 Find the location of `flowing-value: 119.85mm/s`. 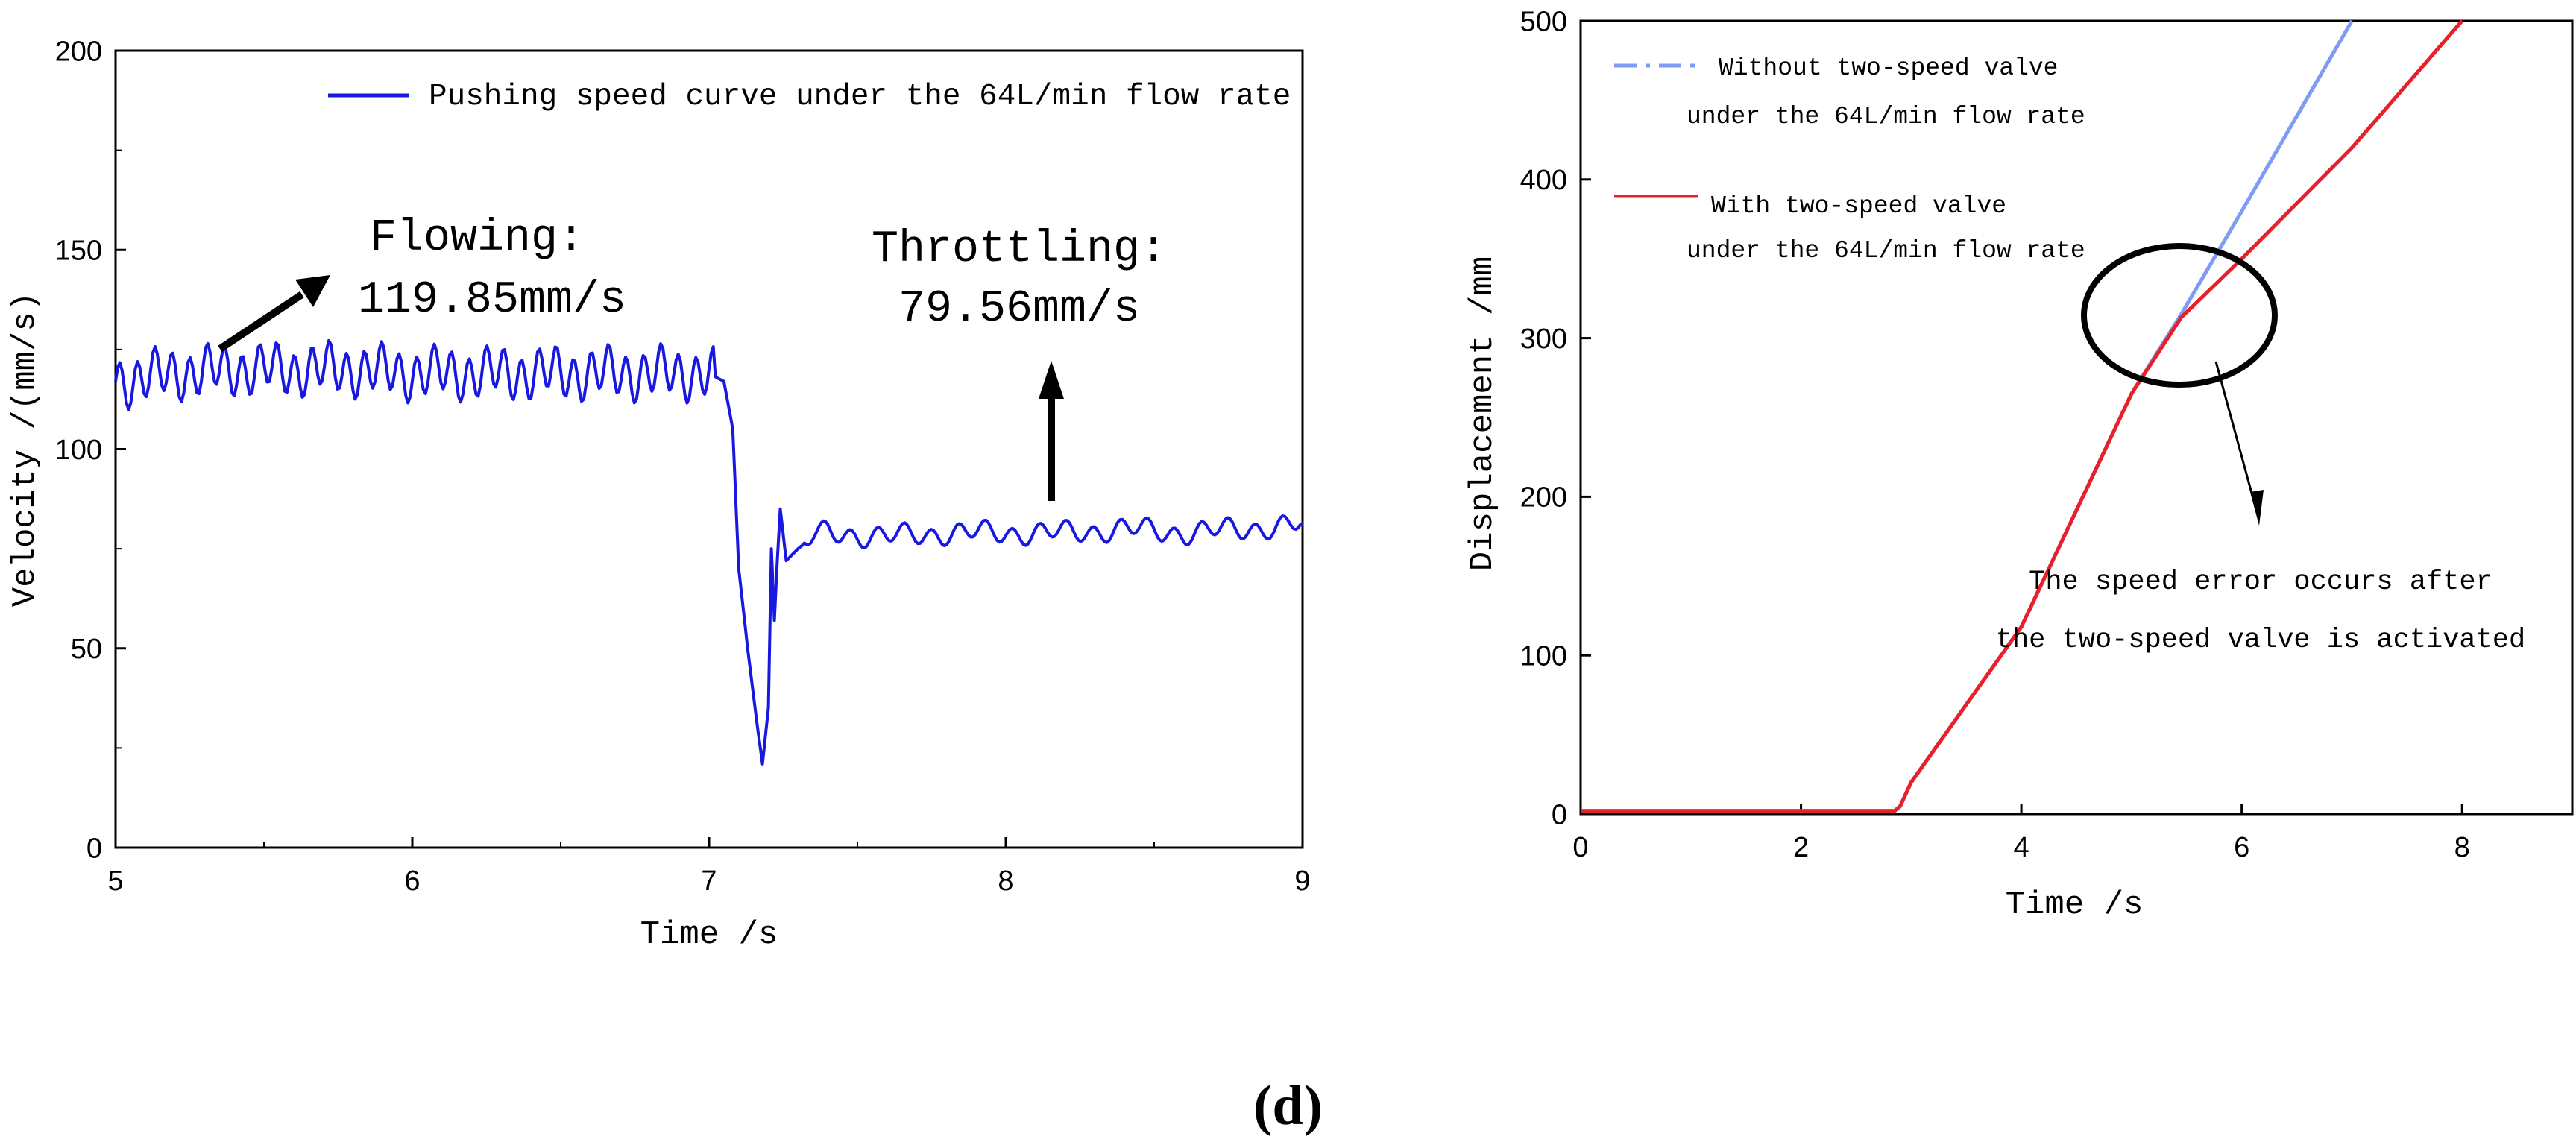

flowing-value: 119.85mm/s is located at coordinates (492, 300).